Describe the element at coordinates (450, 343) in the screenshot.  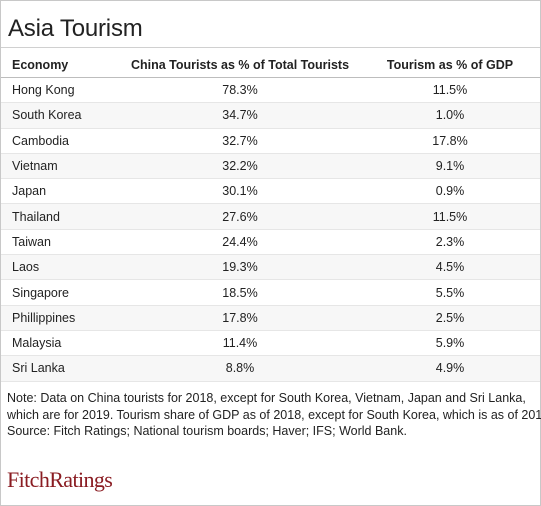
I see `cell-tourism-gdp: 5.9%` at that location.